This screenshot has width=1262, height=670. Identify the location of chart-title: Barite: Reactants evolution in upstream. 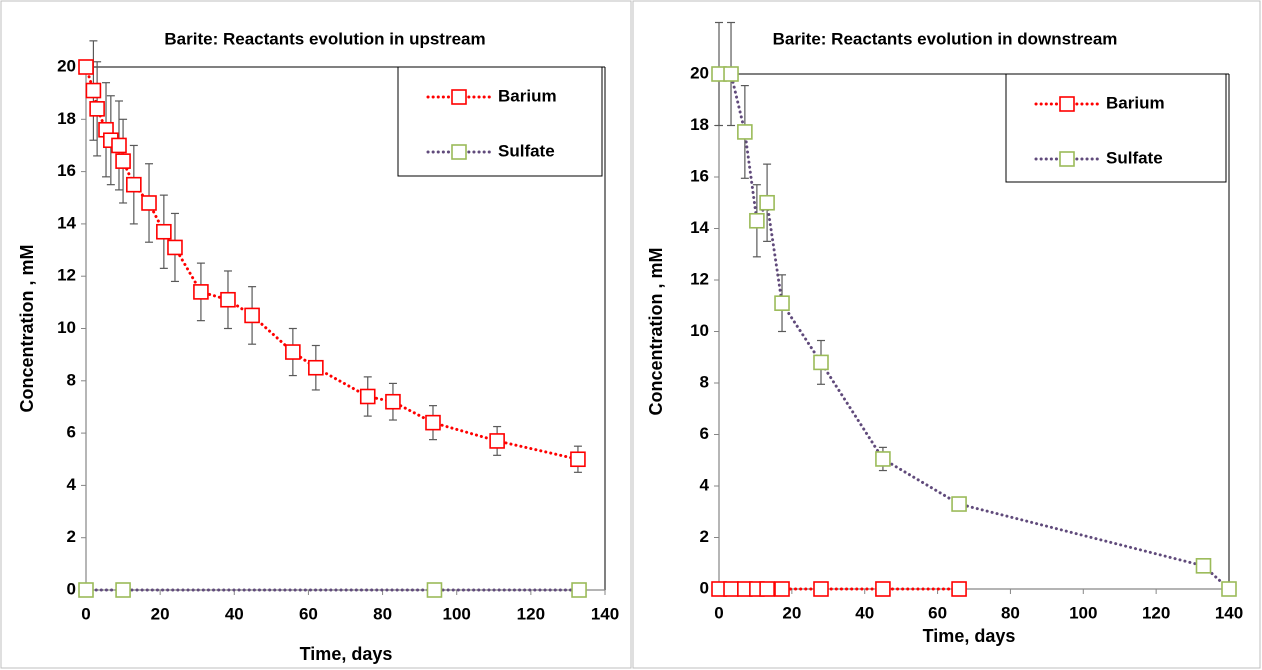
(324, 38).